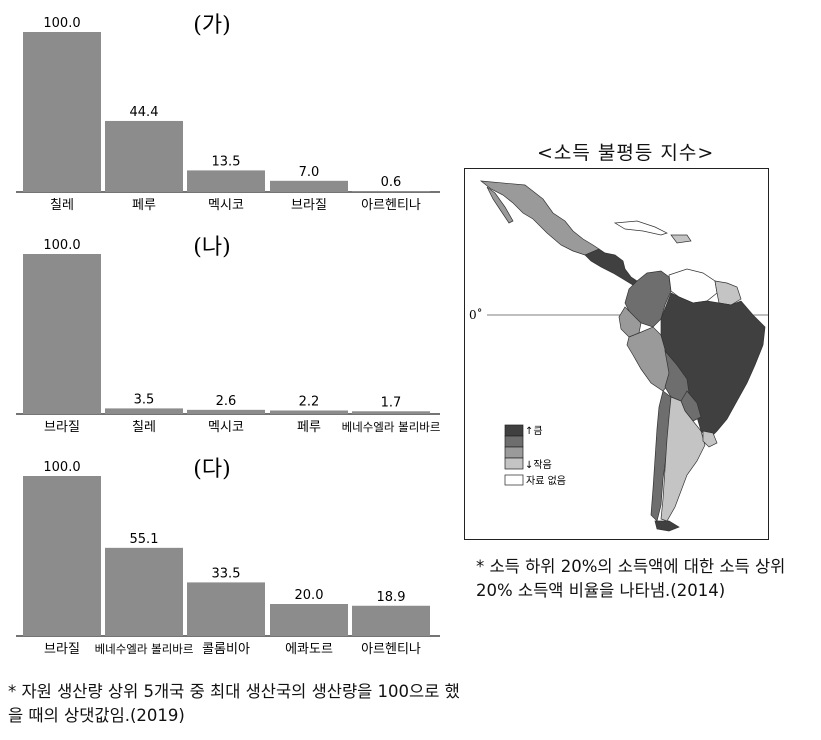 Image resolution: width=821 pixels, height=740 pixels. What do you see at coordinates (211, 25) in the screenshot?
I see `chart-1-title: (가)` at bounding box center [211, 25].